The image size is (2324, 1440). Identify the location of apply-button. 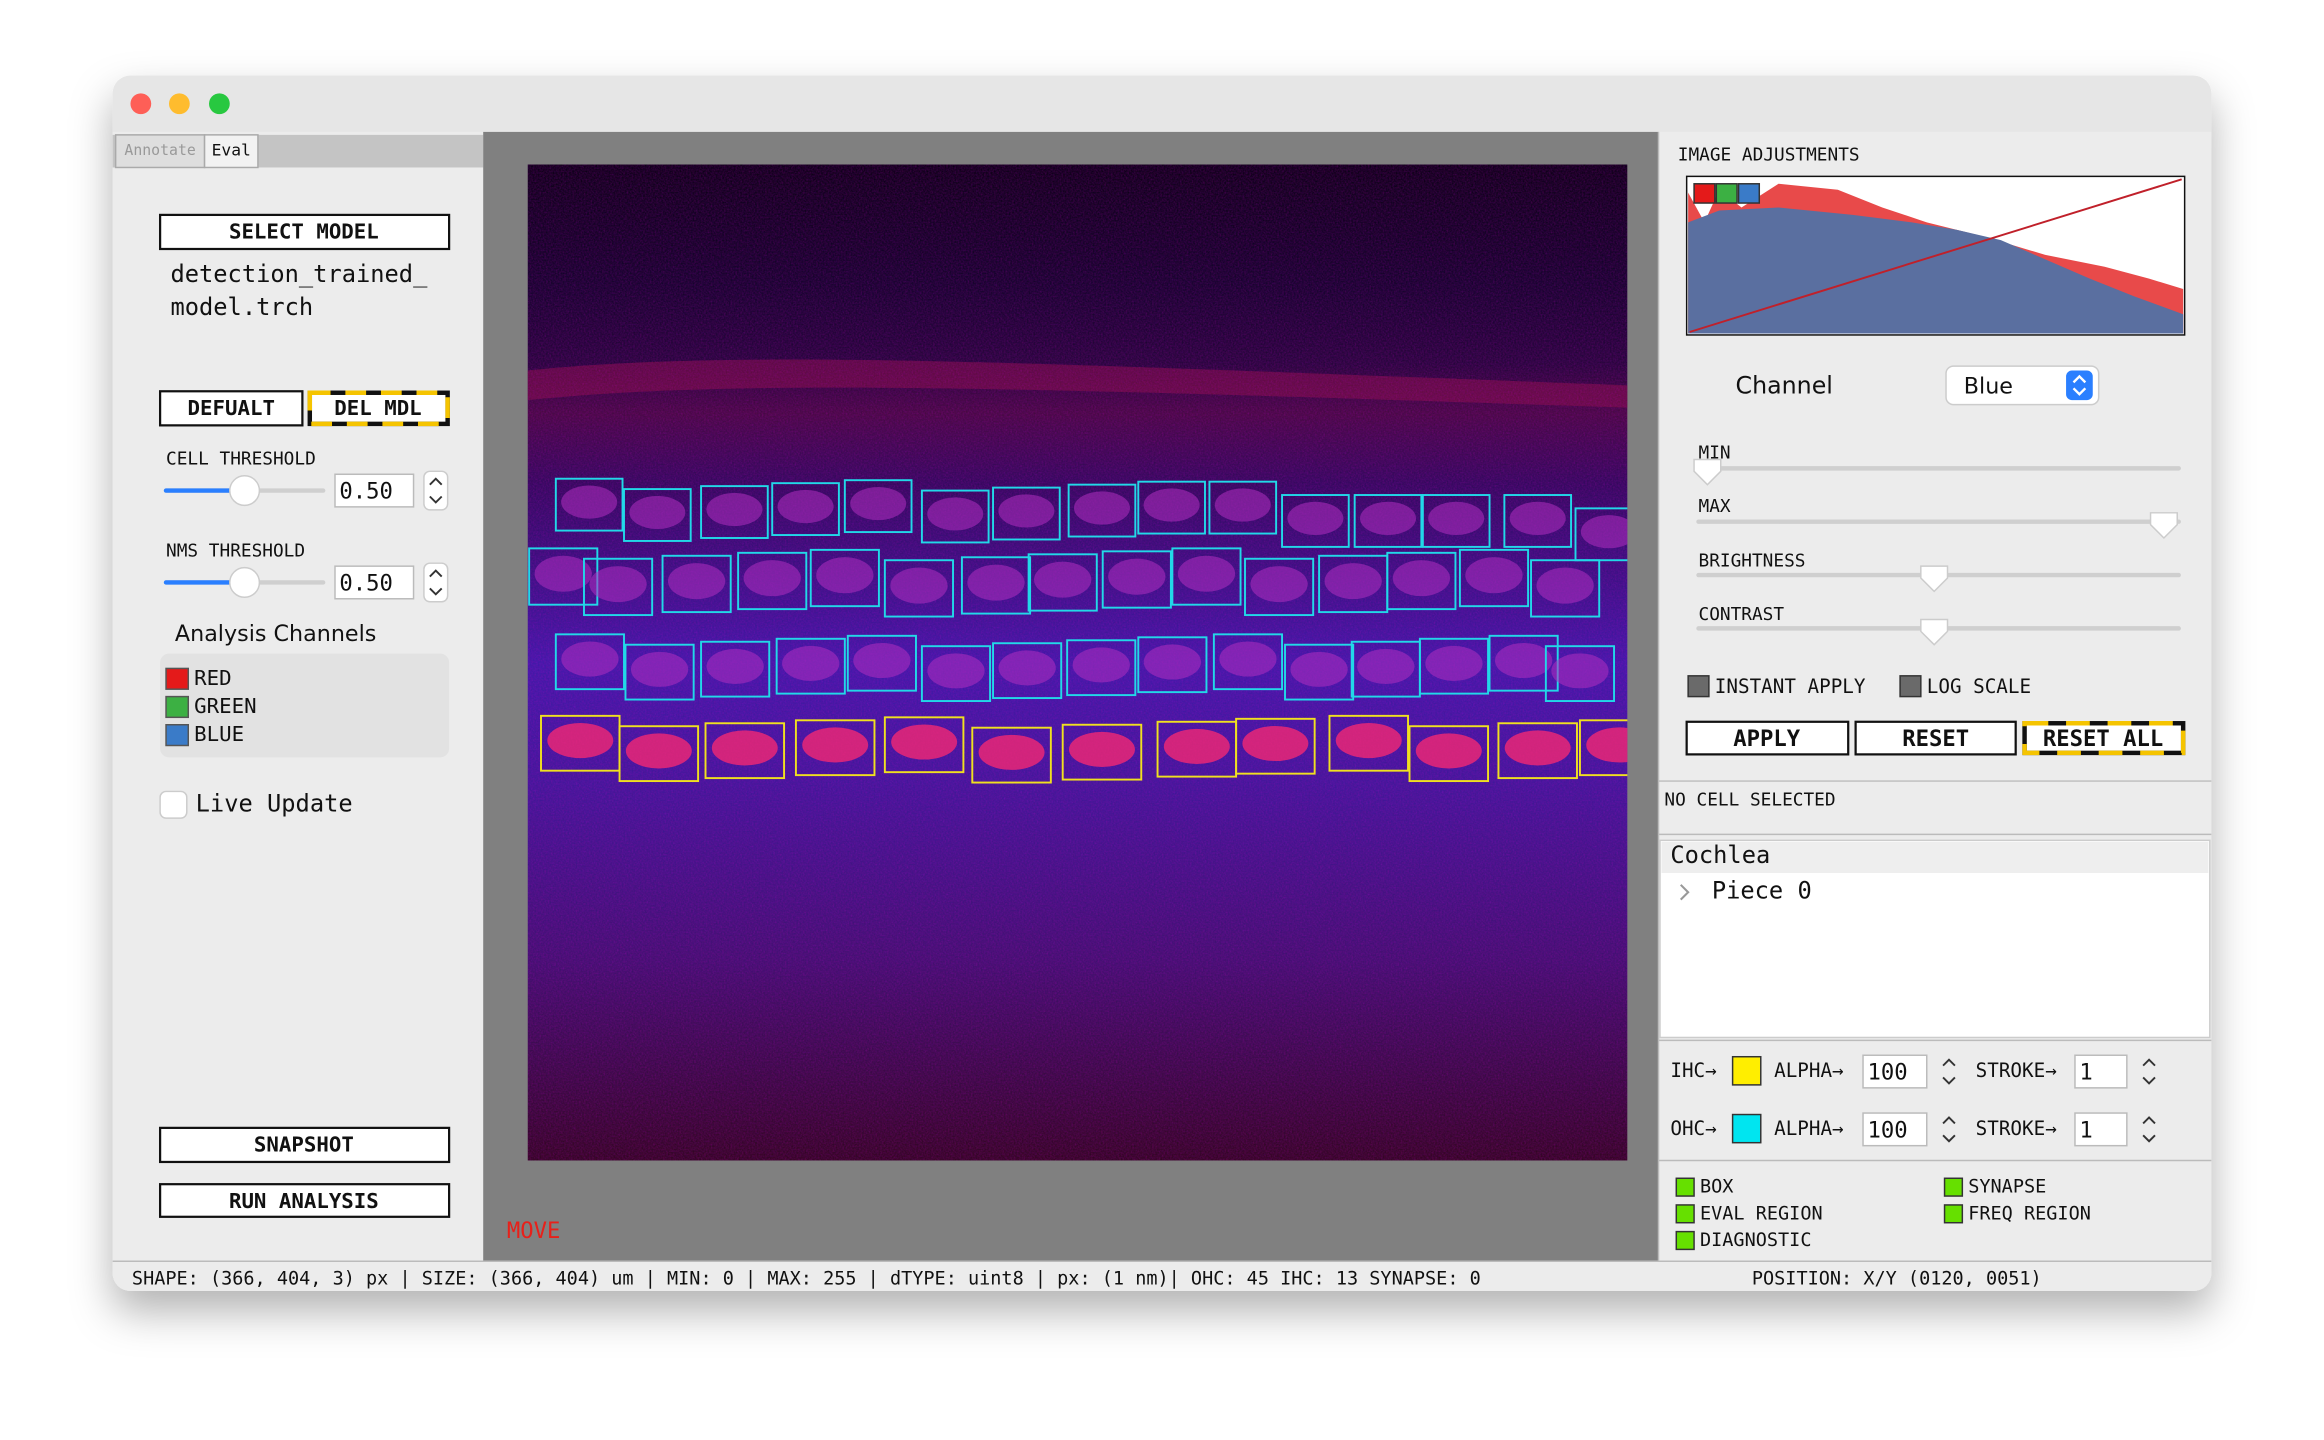
(1767, 738).